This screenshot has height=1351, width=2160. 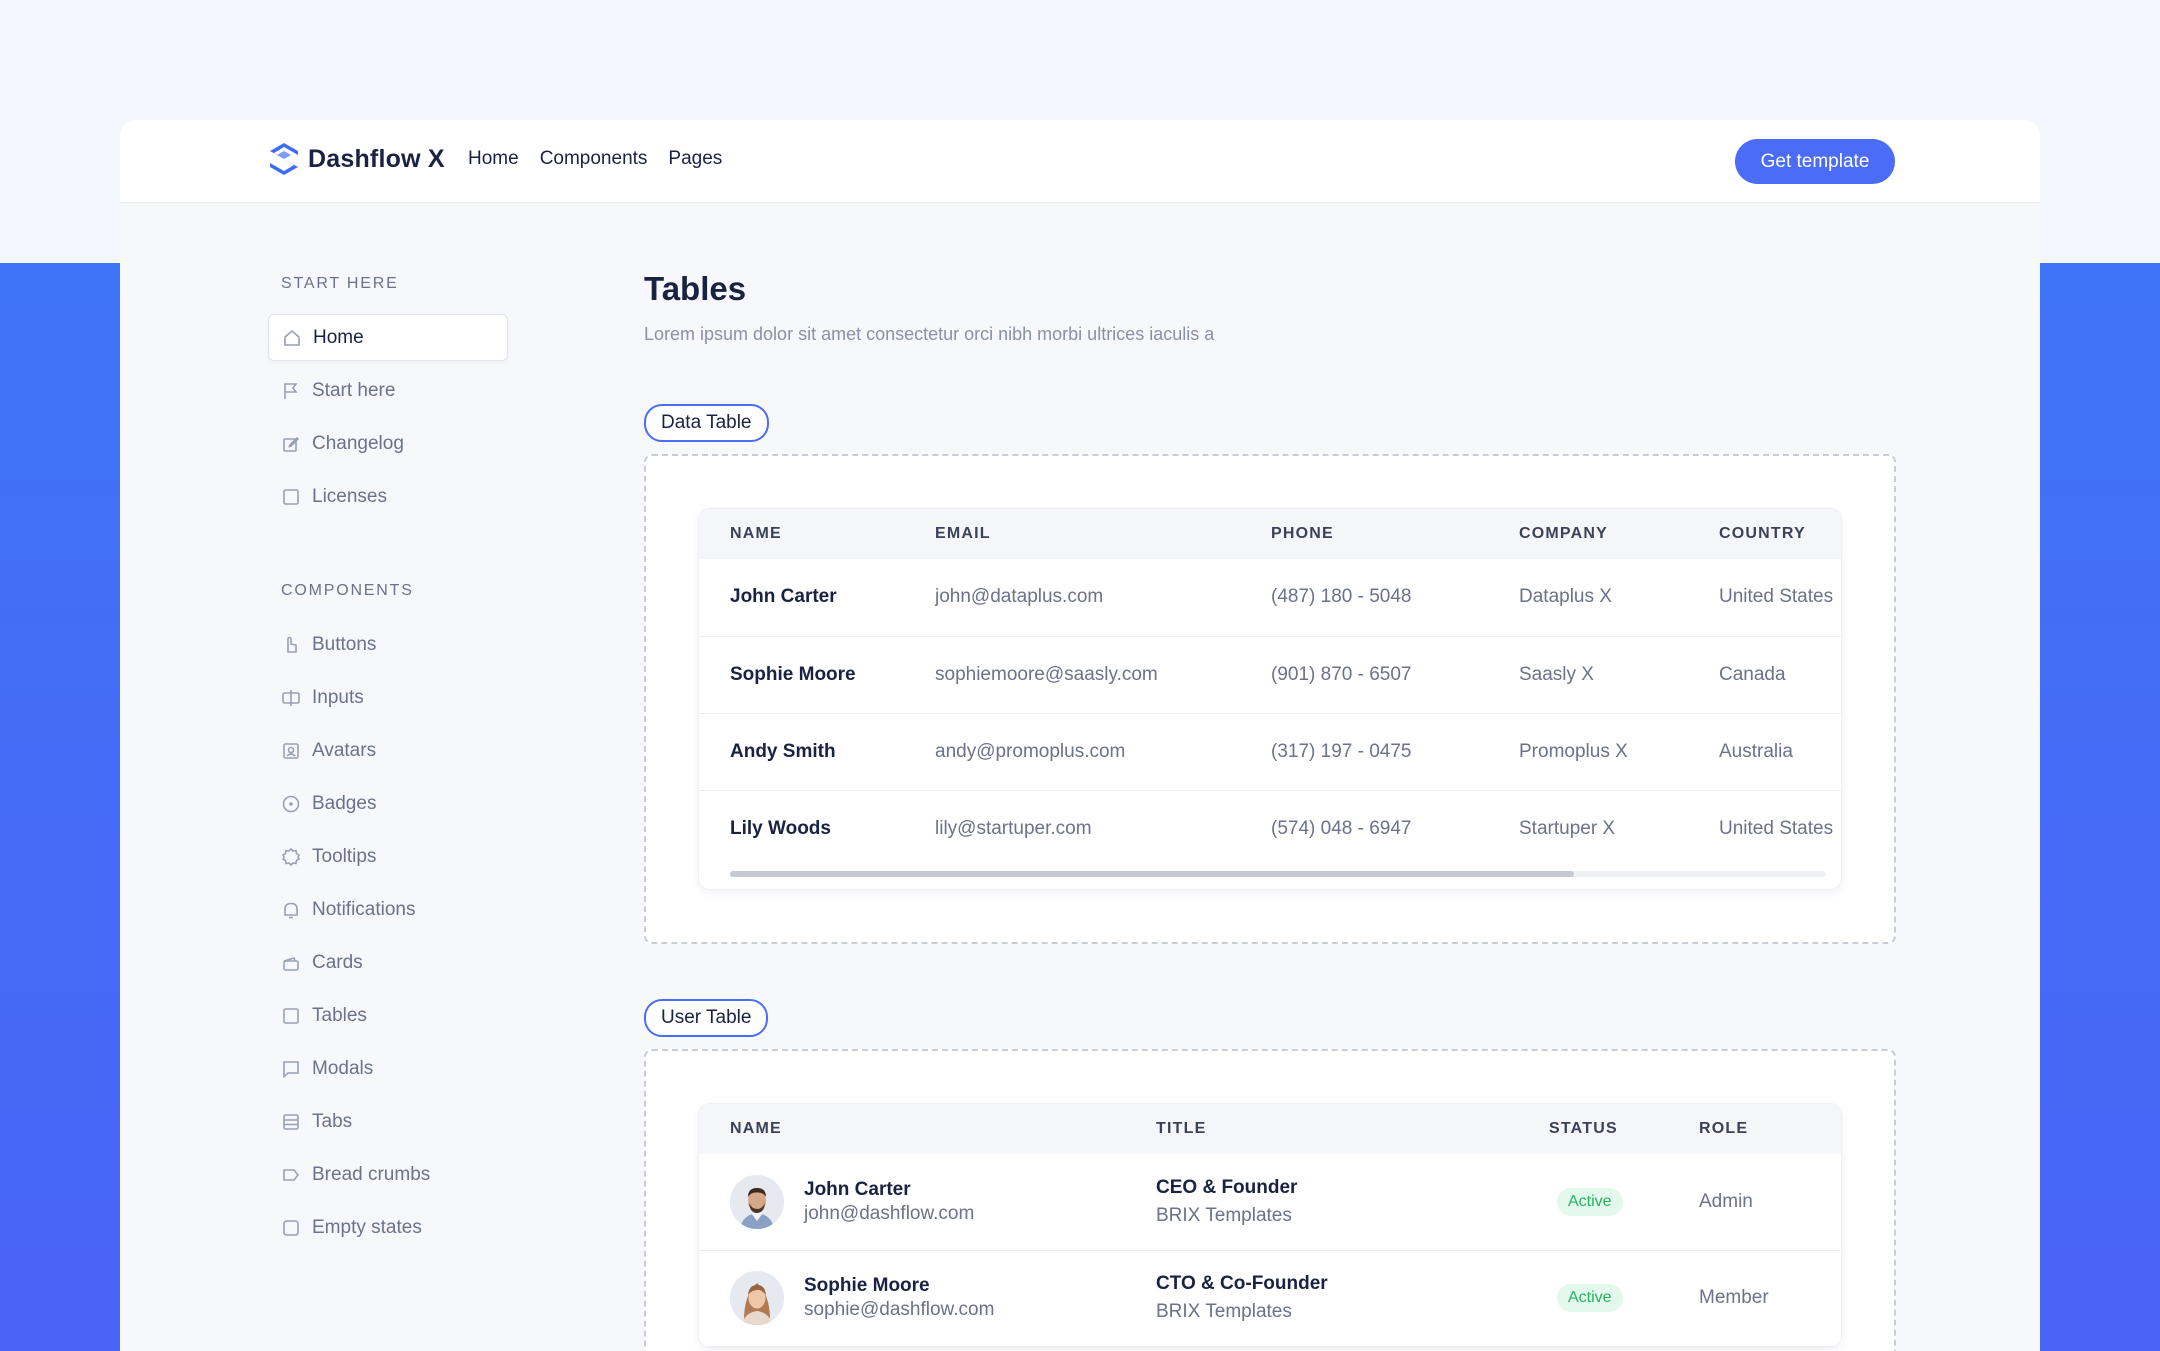 I want to click on dashflow-logo-icon, so click(x=284, y=159).